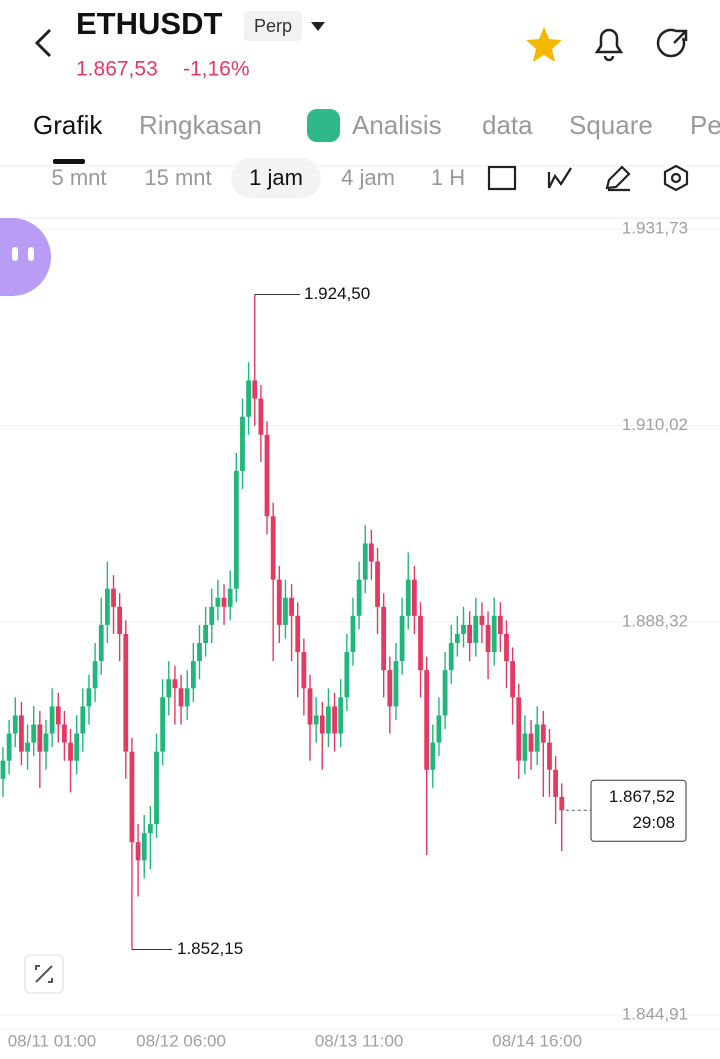  What do you see at coordinates (609, 45) in the screenshot?
I see `bell-icon` at bounding box center [609, 45].